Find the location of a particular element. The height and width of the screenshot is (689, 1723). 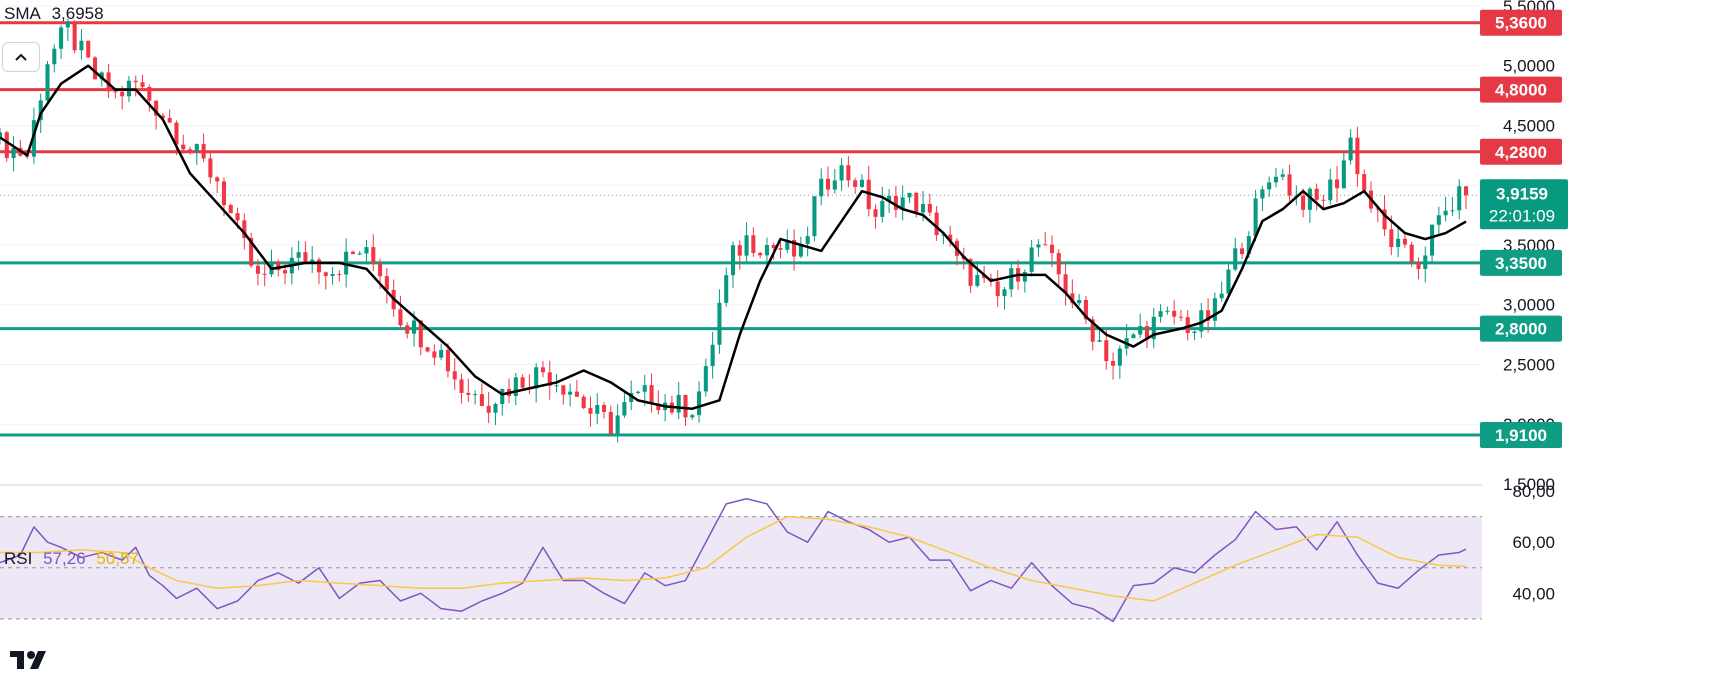

rsi-legend-value: 57,26 is located at coordinates (64, 558).